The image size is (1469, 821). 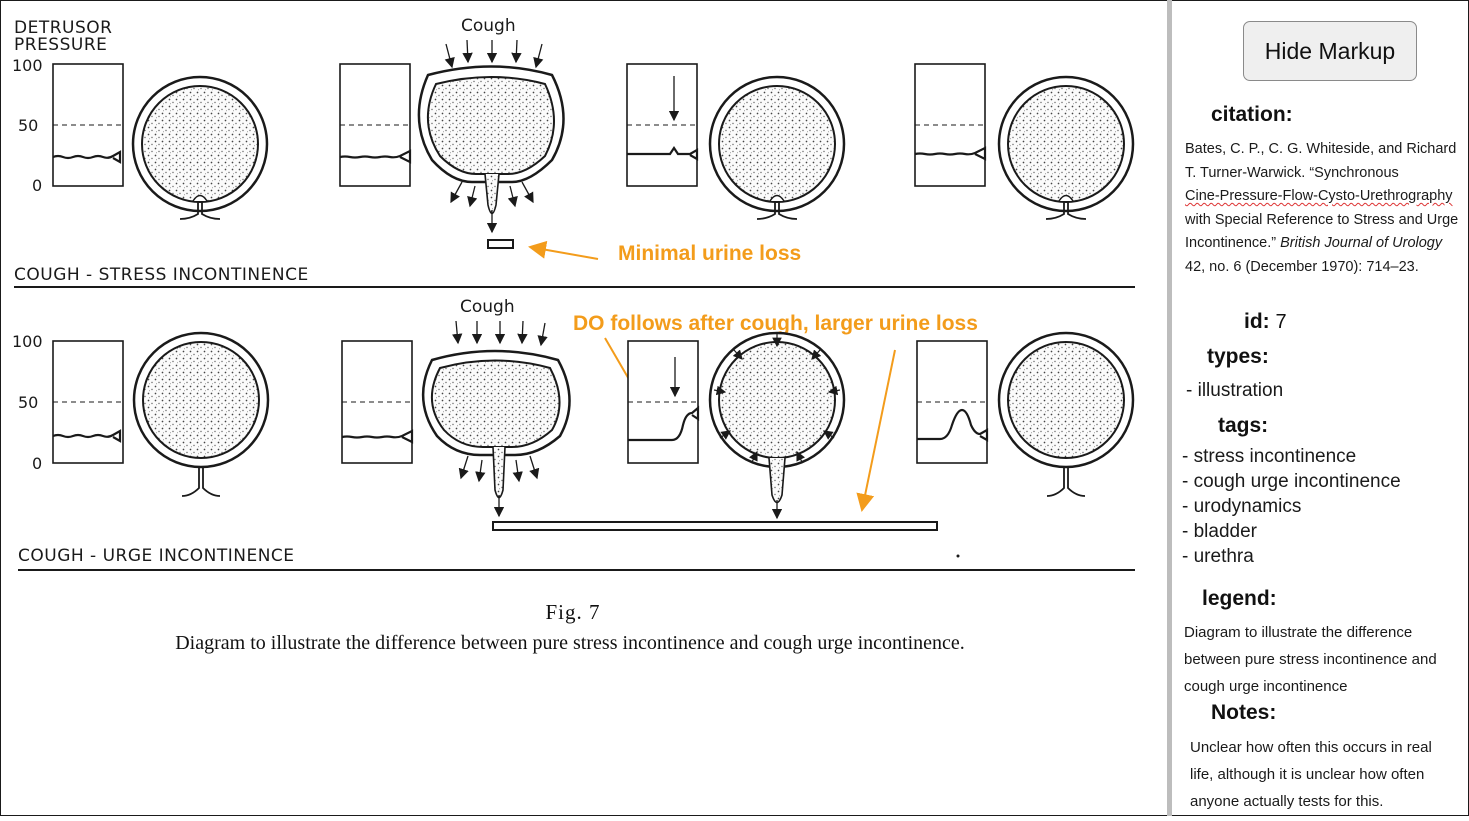 What do you see at coordinates (1266, 686) in the screenshot?
I see `legend-line: cough urge incontinence` at bounding box center [1266, 686].